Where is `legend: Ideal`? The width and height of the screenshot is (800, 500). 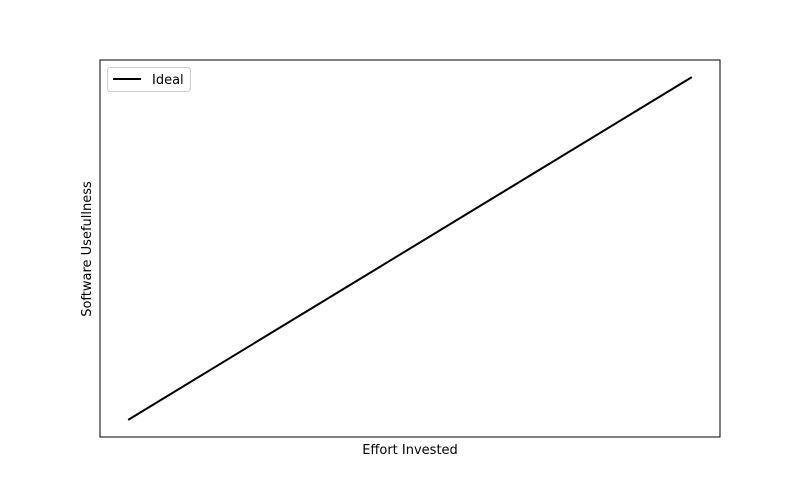
legend: Ideal is located at coordinates (149, 79).